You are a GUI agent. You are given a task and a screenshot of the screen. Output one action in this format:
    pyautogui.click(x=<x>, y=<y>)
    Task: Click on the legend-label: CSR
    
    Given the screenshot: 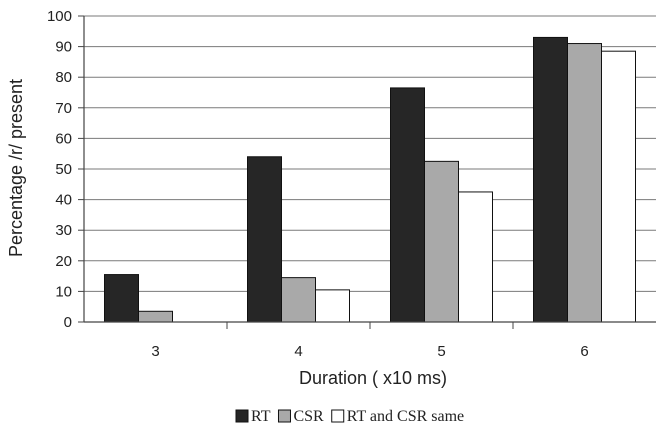 What is the action you would take?
    pyautogui.click(x=308, y=416)
    